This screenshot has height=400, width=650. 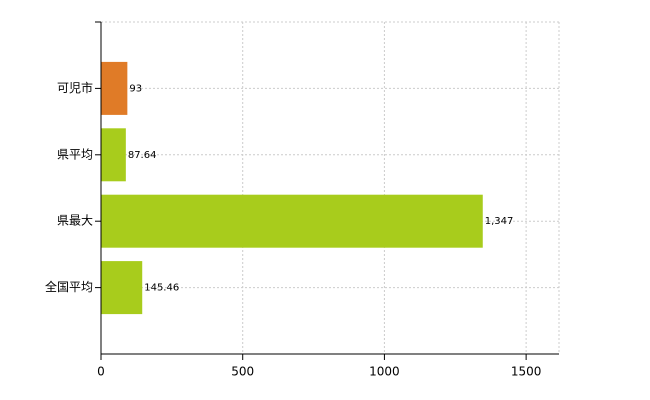 What do you see at coordinates (526, 372) in the screenshot?
I see `x-tick-label: 1500` at bounding box center [526, 372].